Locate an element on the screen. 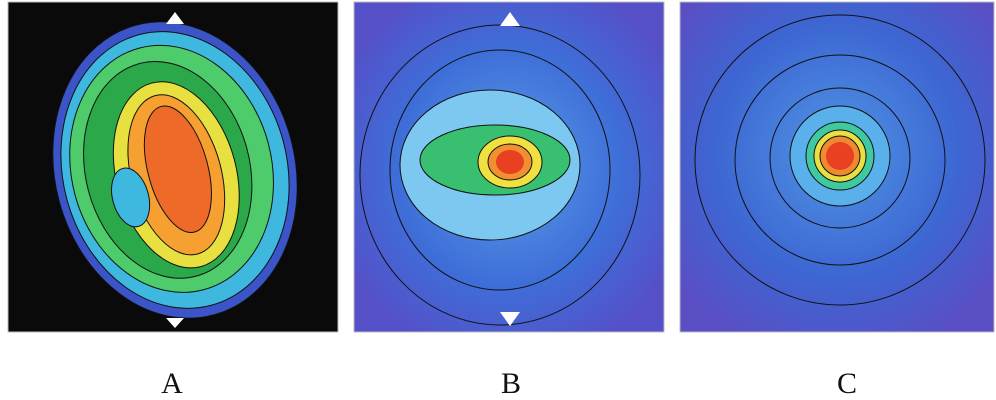  panel-label: C is located at coordinates (847, 383).